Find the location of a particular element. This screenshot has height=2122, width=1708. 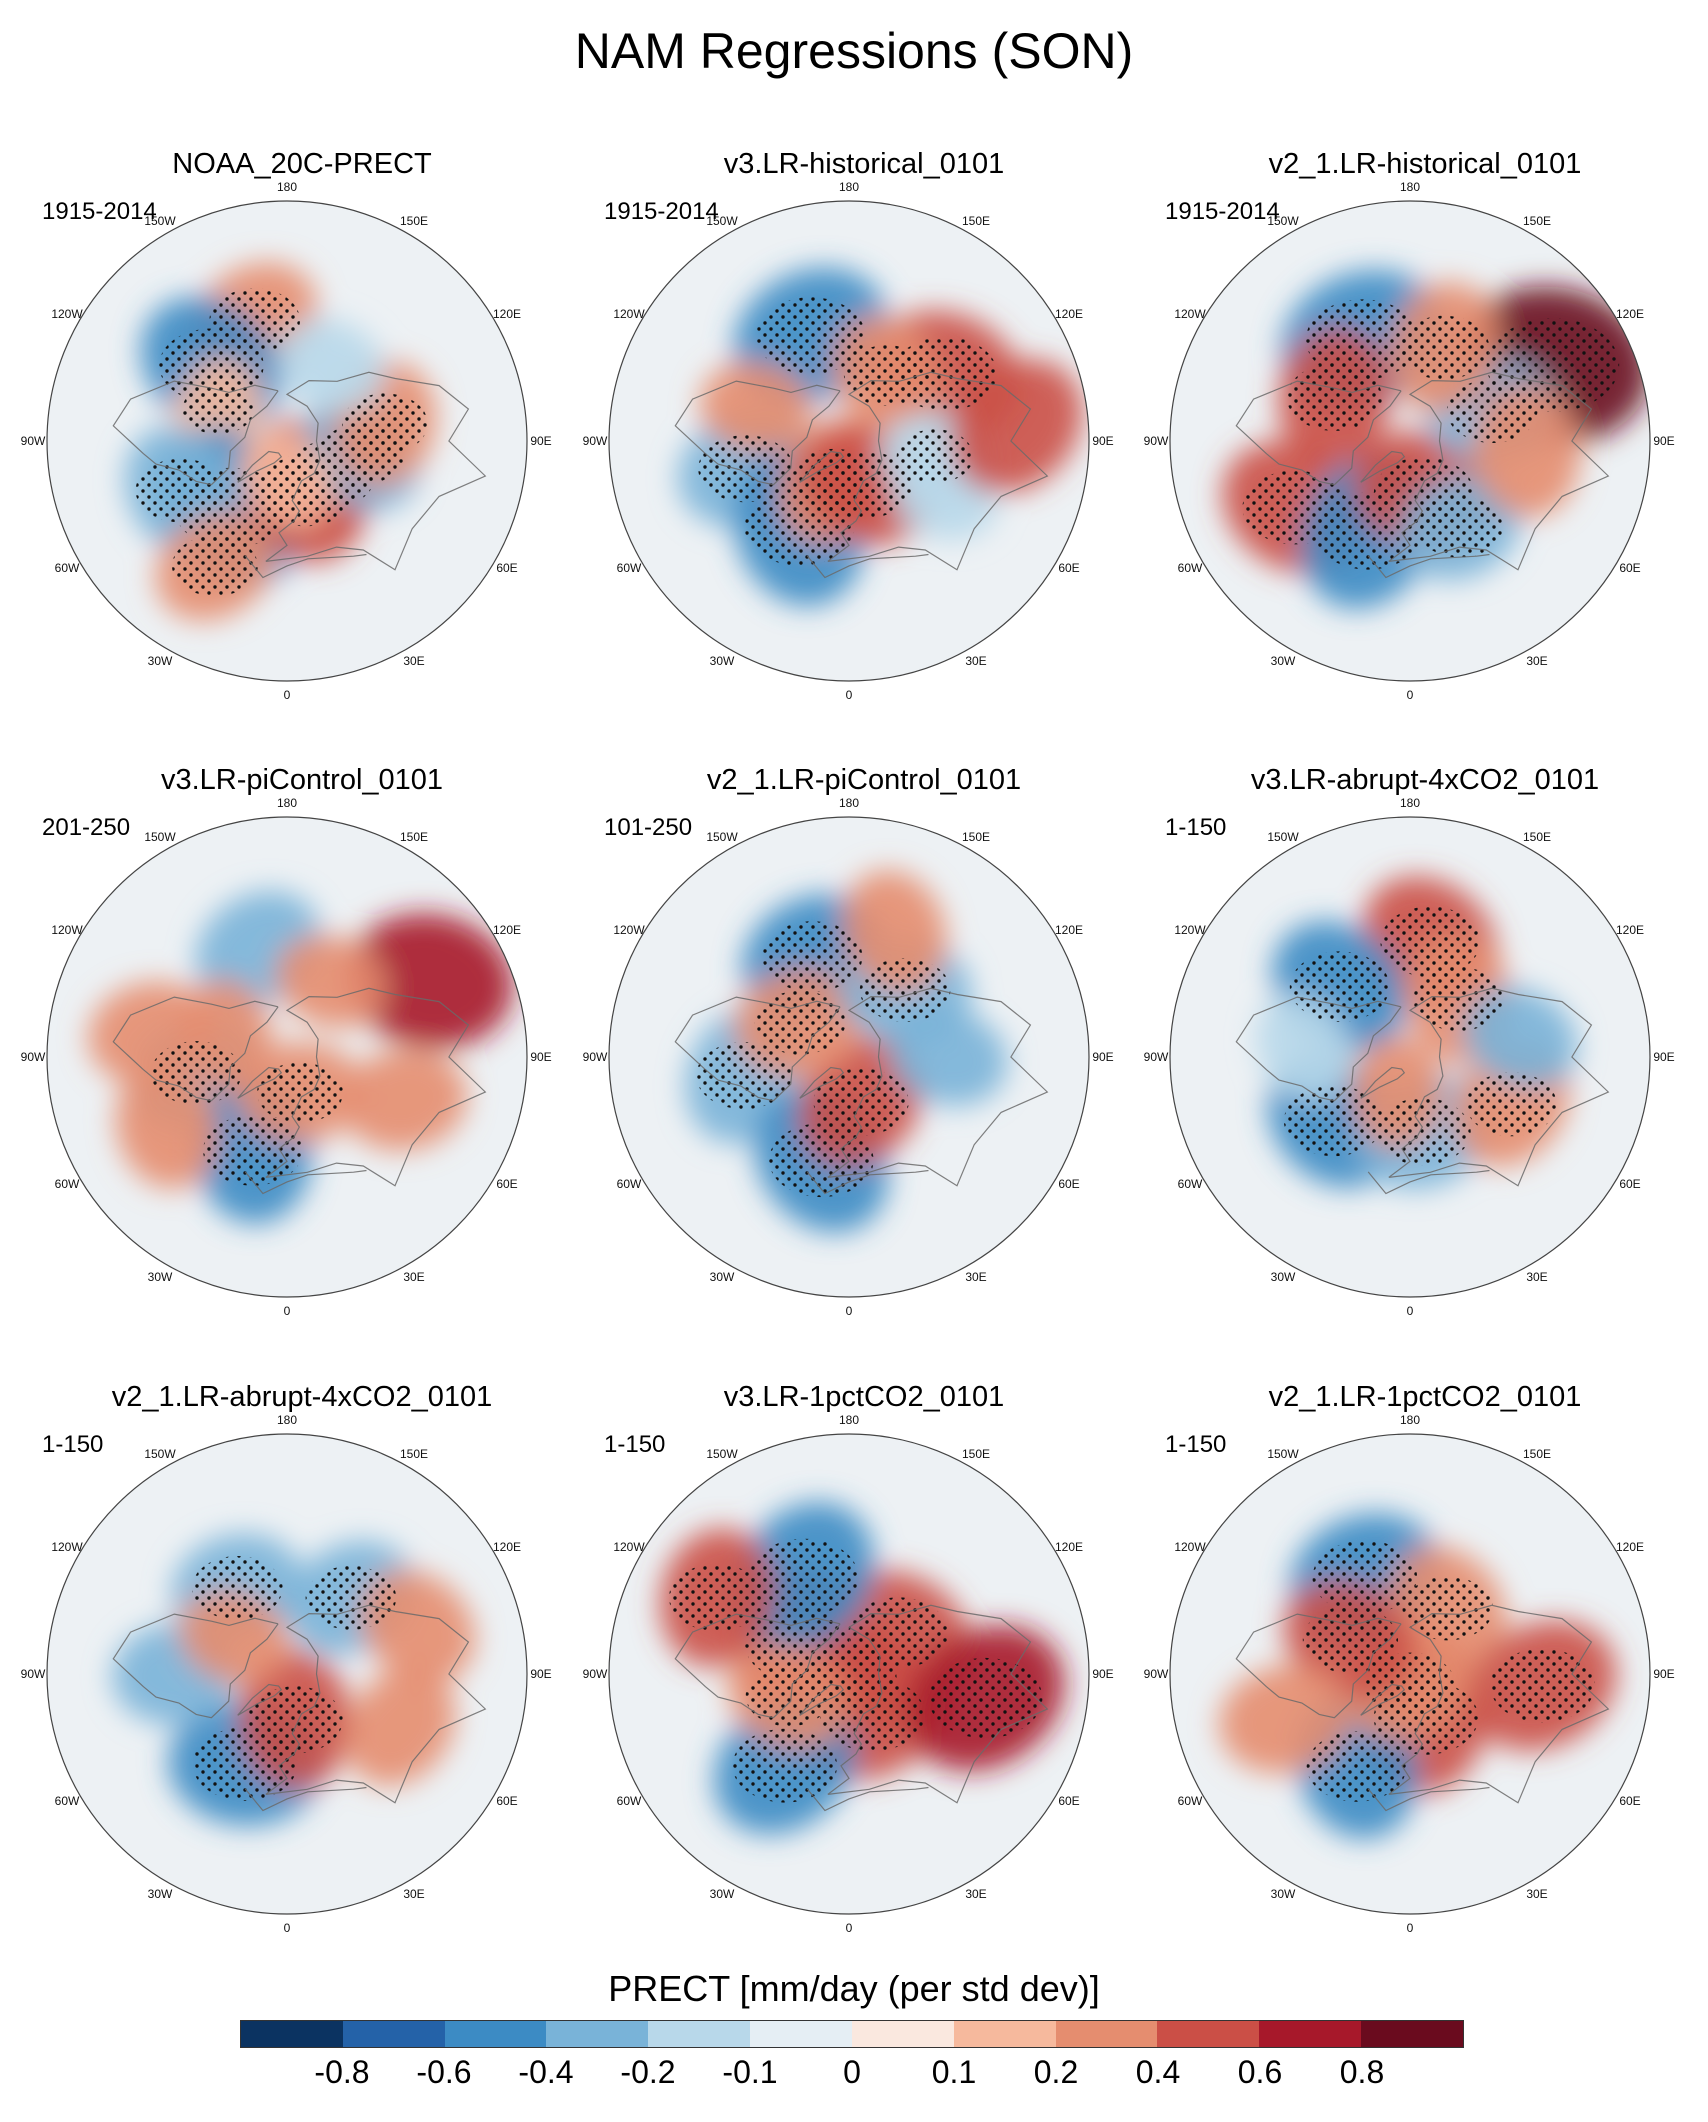

colorbar-tick: -0.8 is located at coordinates (342, 2072).